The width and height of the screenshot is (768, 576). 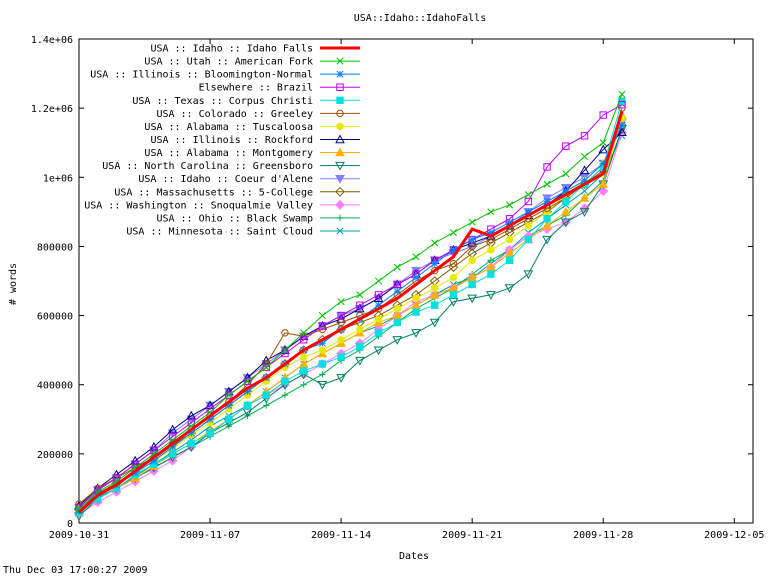 What do you see at coordinates (13, 284) in the screenshot?
I see `y-axis-label: # words` at bounding box center [13, 284].